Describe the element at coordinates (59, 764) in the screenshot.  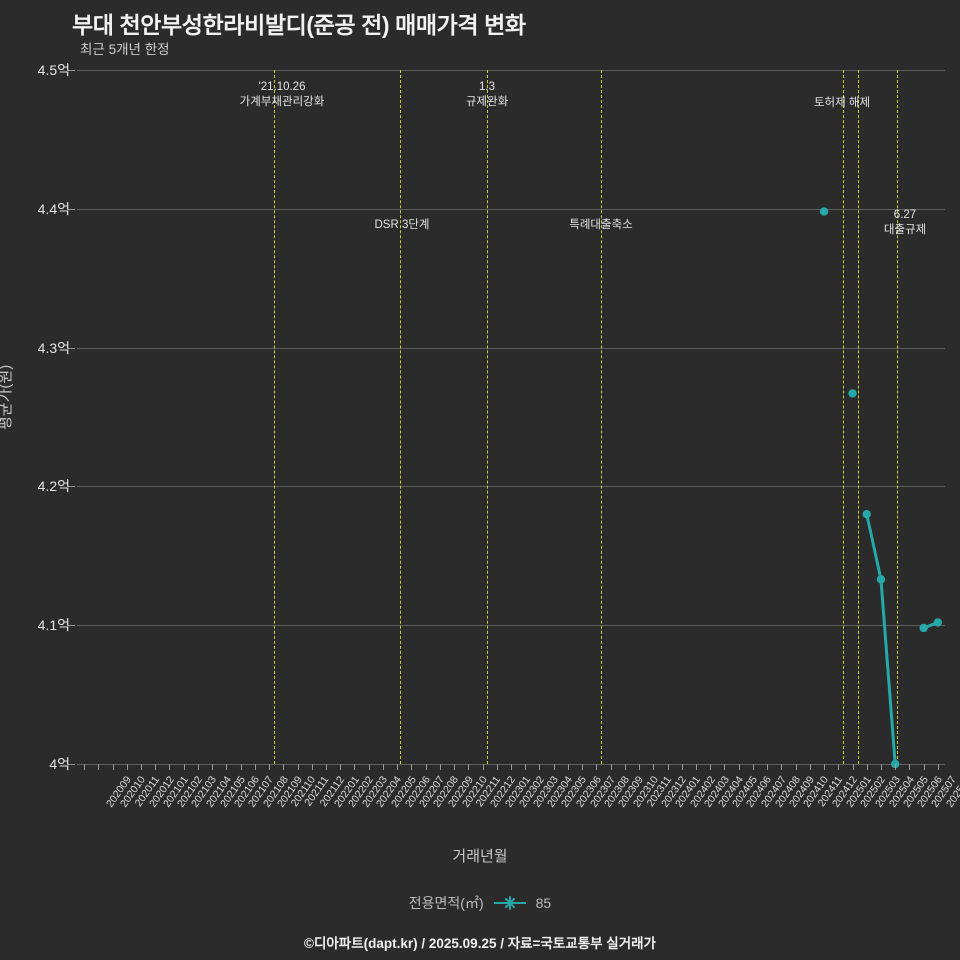
I see `y-tick-label: 4억` at that location.